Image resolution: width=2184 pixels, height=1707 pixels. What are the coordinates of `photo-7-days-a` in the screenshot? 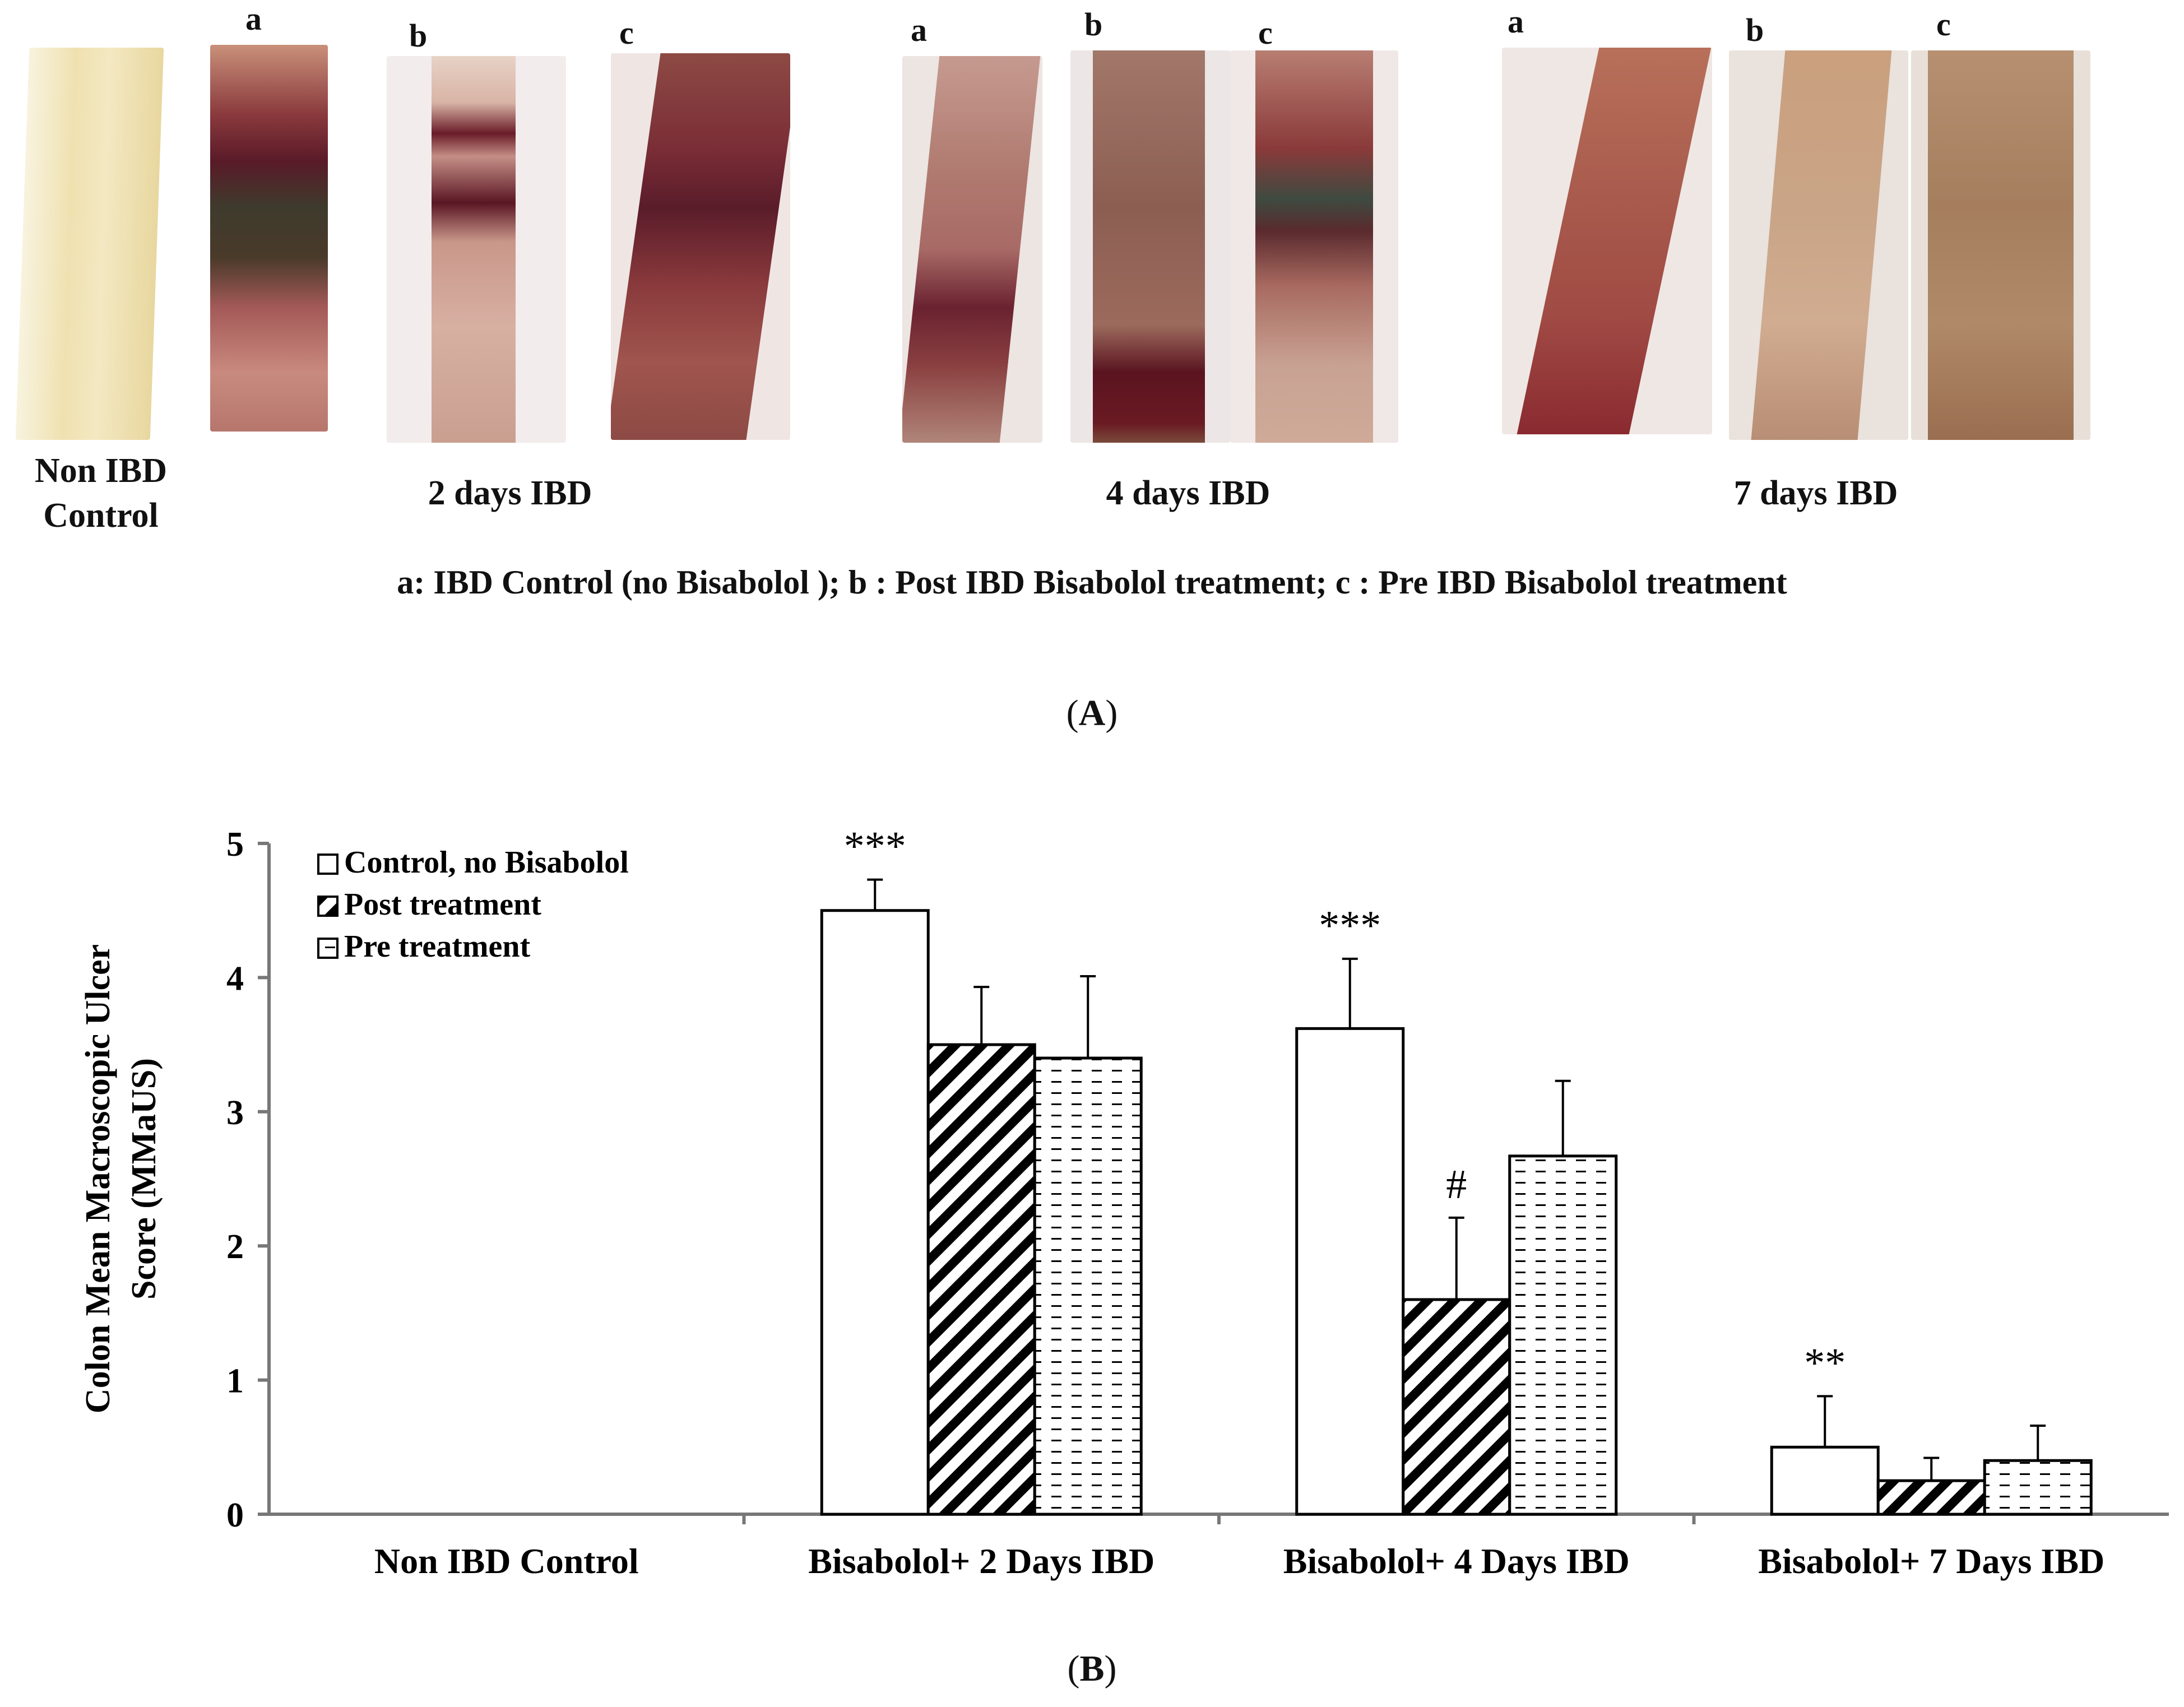 It's located at (1607, 241).